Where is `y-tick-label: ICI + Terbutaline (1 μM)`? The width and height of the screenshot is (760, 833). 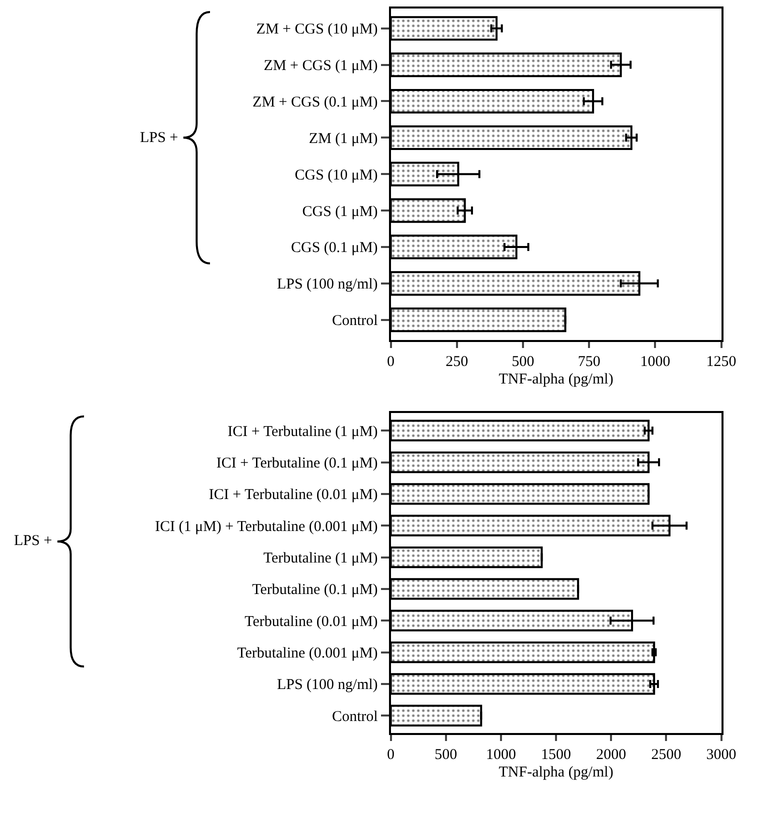
y-tick-label: ICI + Terbutaline (1 μM) is located at coordinates (303, 432).